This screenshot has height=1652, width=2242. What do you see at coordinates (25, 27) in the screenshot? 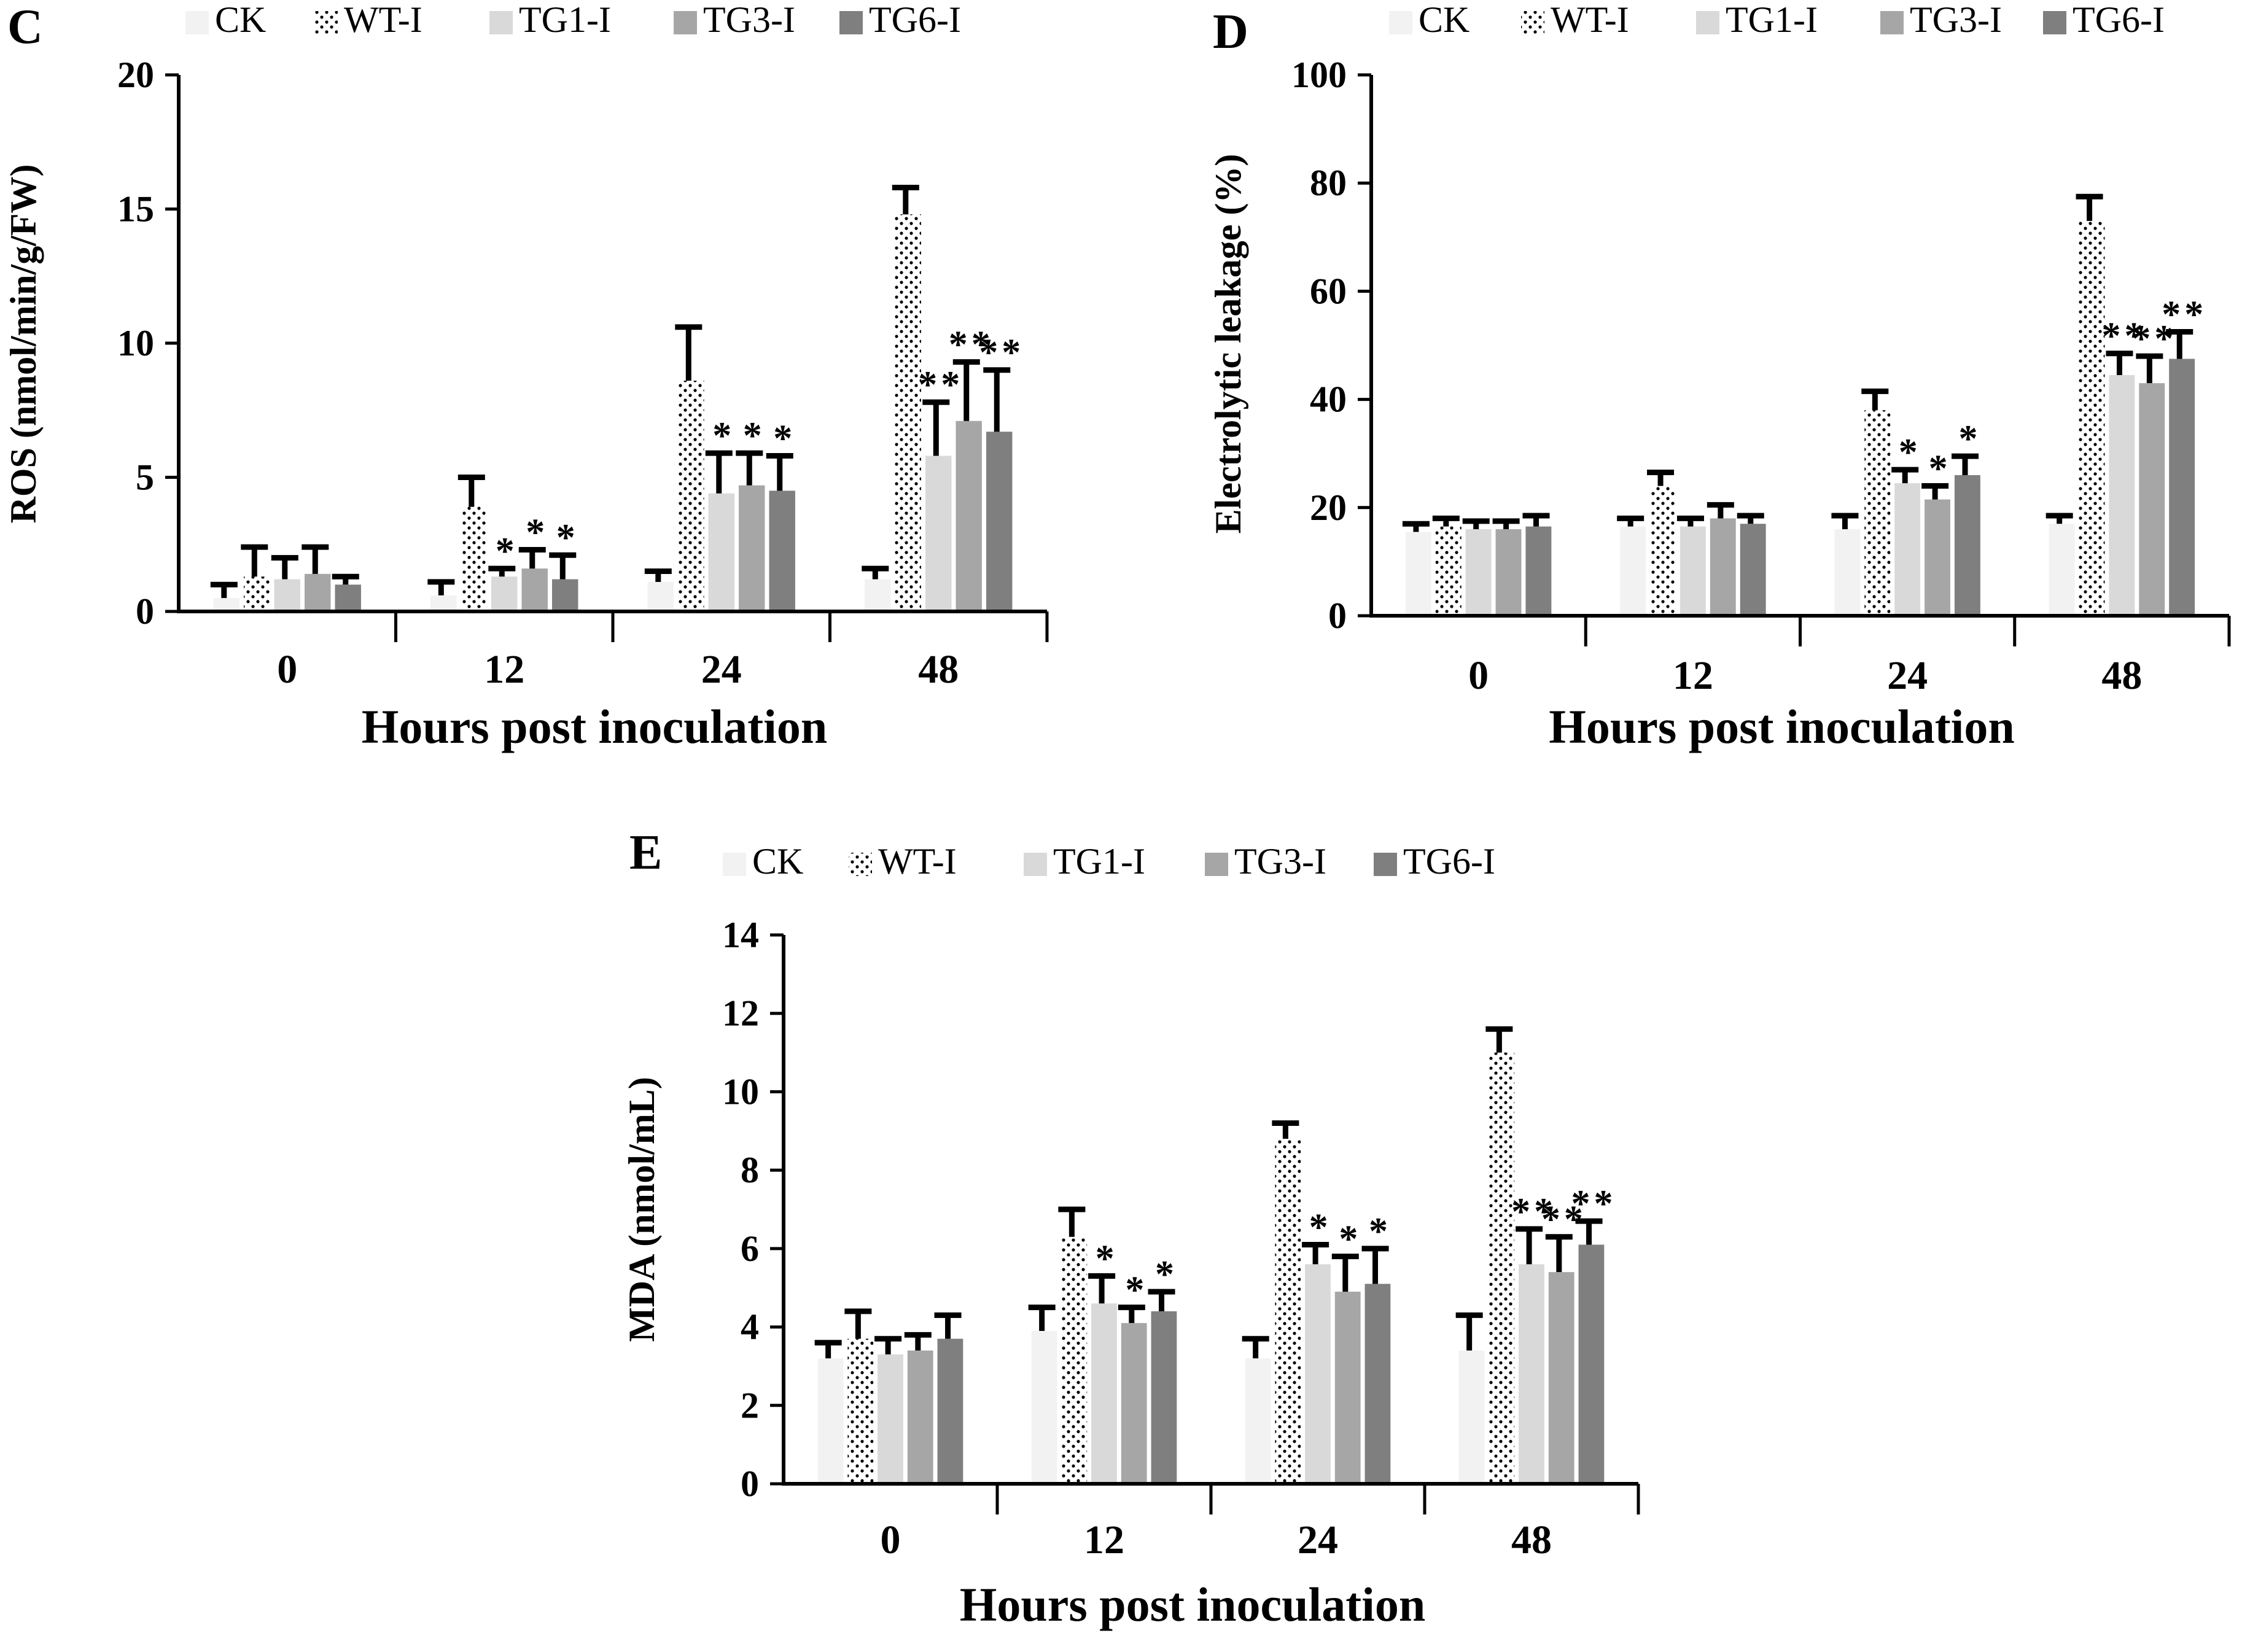
I see `panel-letter: C` at bounding box center [25, 27].